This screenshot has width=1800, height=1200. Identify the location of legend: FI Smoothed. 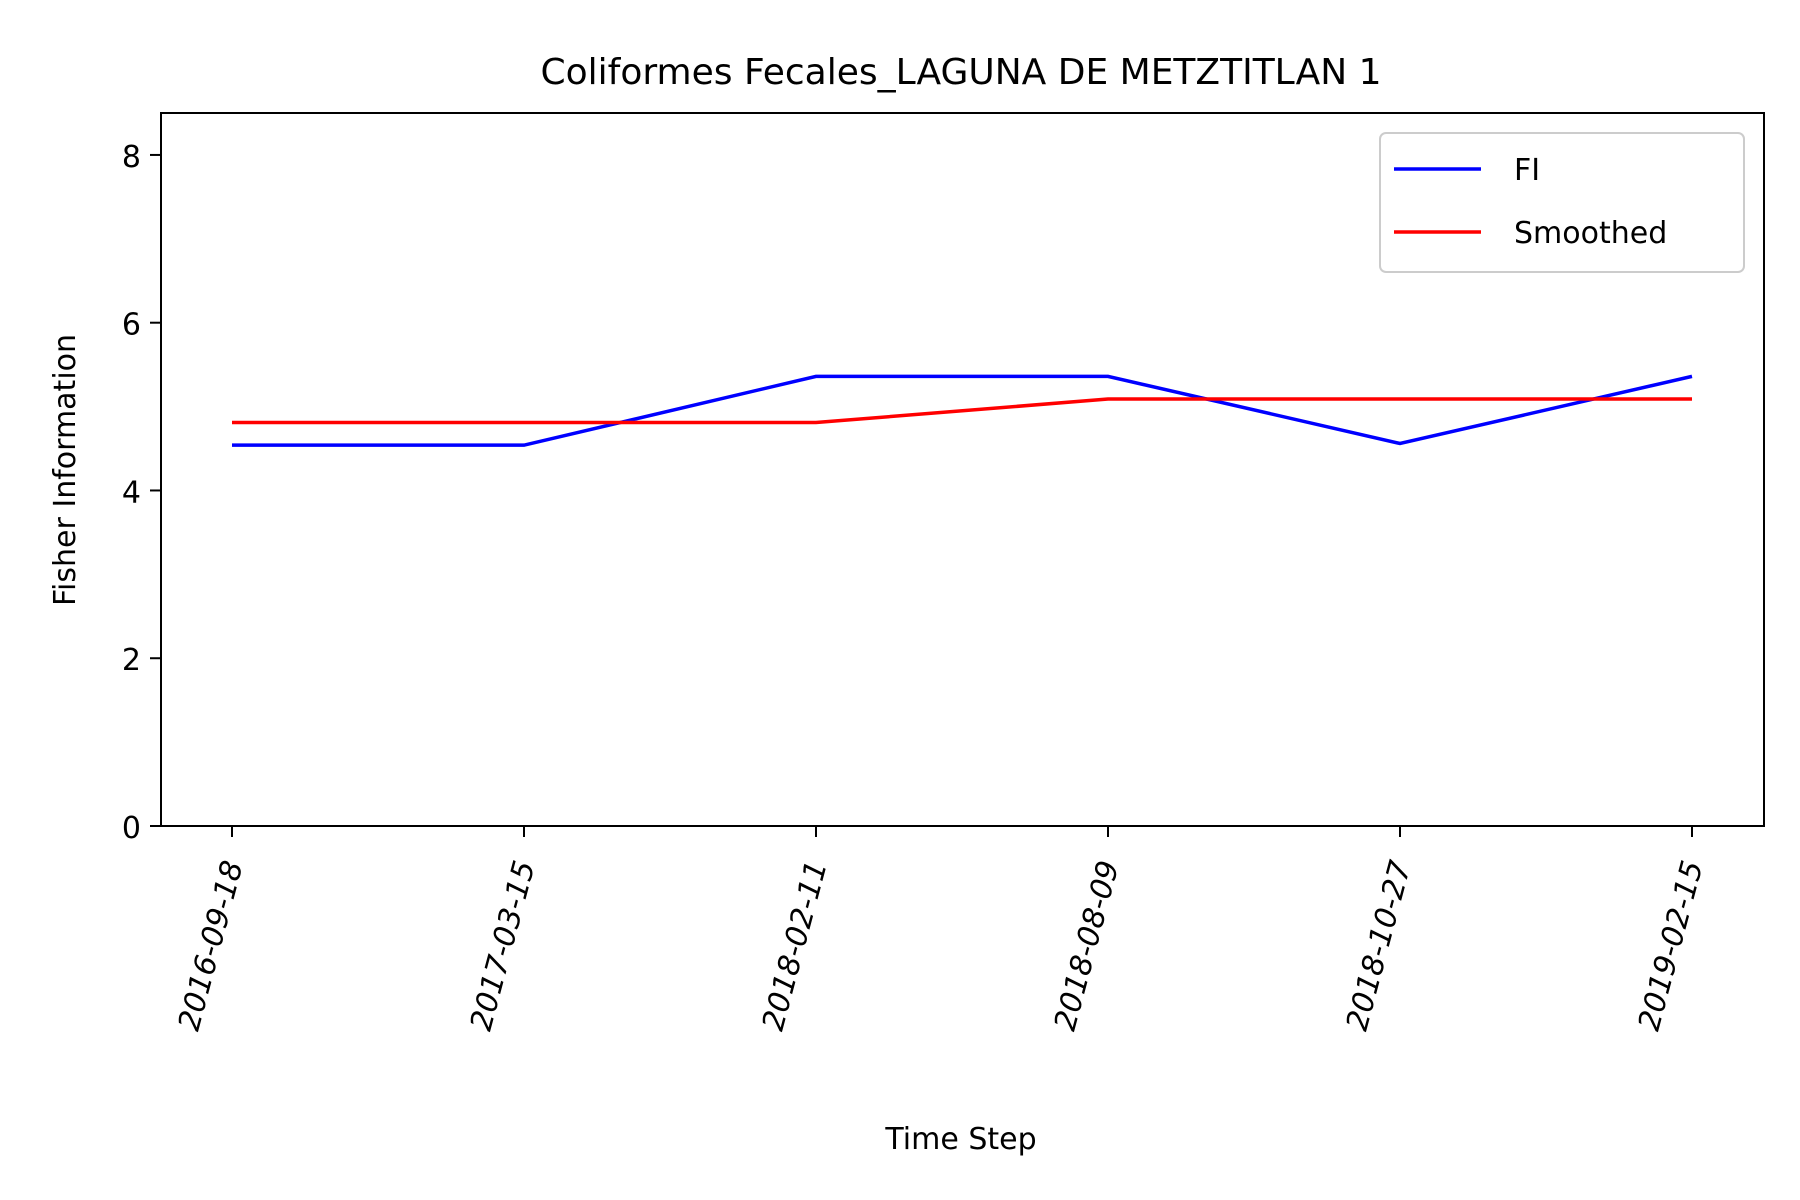
(1562, 202).